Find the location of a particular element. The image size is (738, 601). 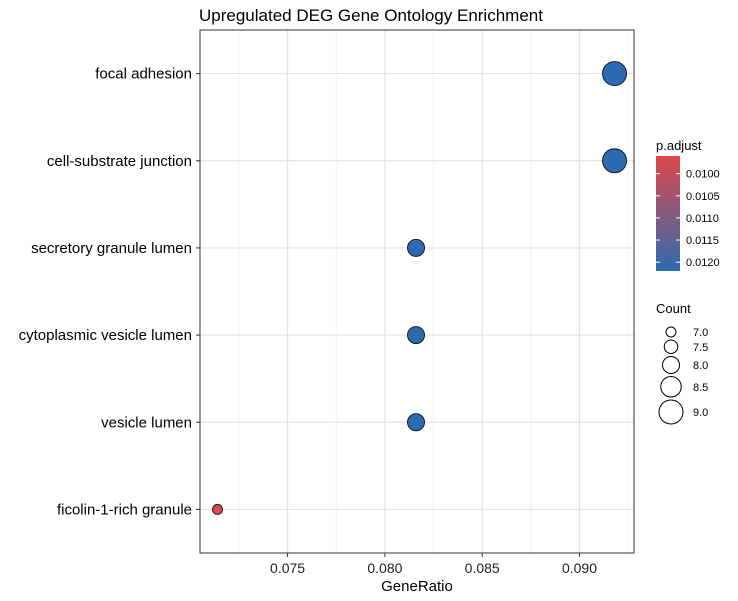

count-legend-label: 7.0 is located at coordinates (700, 333).